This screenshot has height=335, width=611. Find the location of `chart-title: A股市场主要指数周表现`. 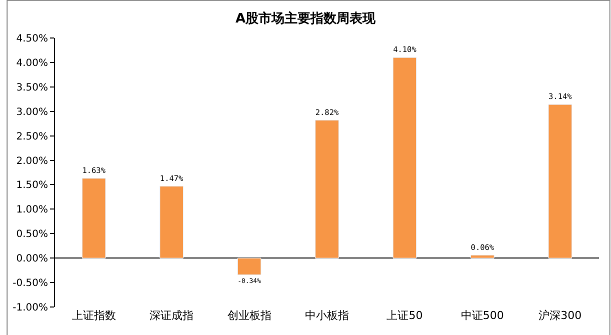

chart-title: A股市场主要指数周表现 is located at coordinates (306, 18).